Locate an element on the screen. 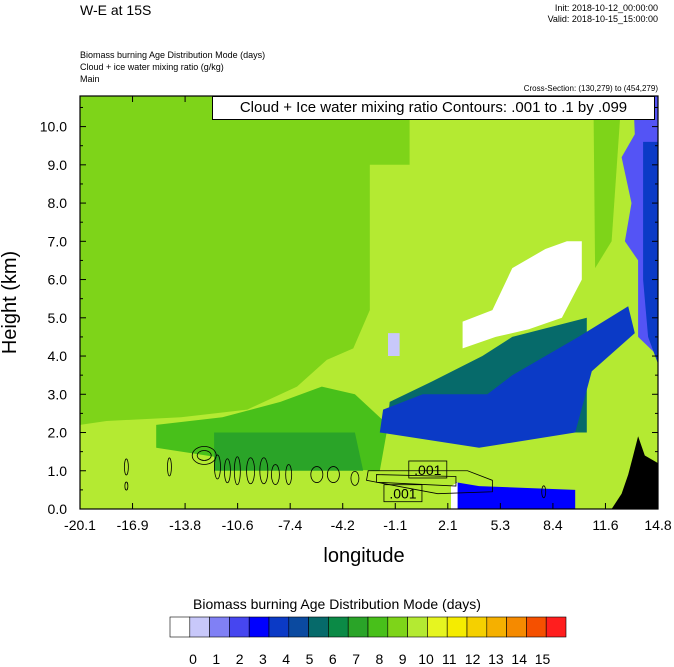 Image resolution: width=674 pixels, height=667 pixels. cross-section-label: Cross-Section: (130,279) to (454,279) is located at coordinates (590, 88).